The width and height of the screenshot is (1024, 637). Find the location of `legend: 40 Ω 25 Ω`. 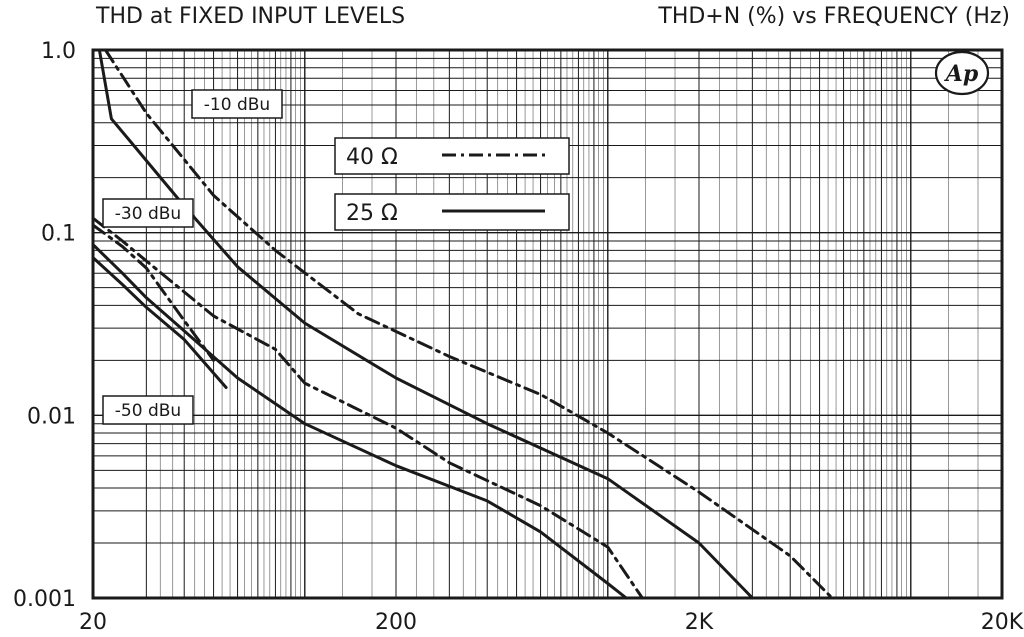

legend: 40 Ω 25 Ω is located at coordinates (452, 184).